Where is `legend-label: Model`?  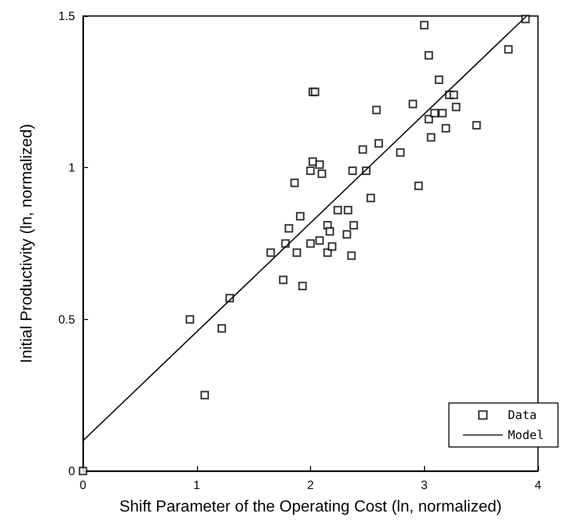 legend-label: Model is located at coordinates (526, 435).